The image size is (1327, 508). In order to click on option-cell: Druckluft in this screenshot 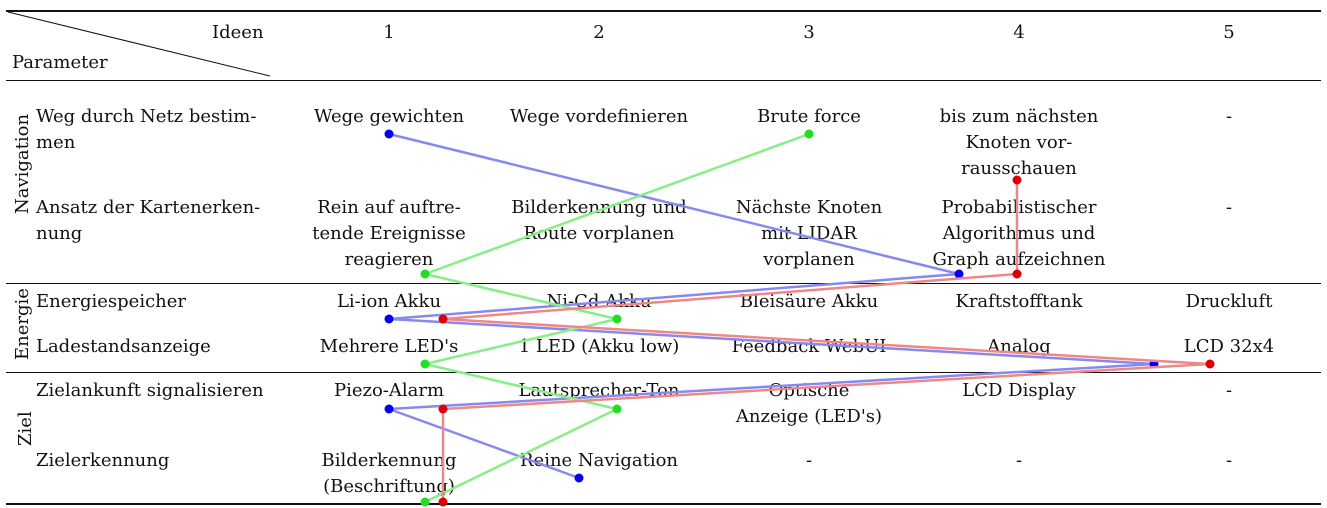, I will do `click(1229, 301)`.